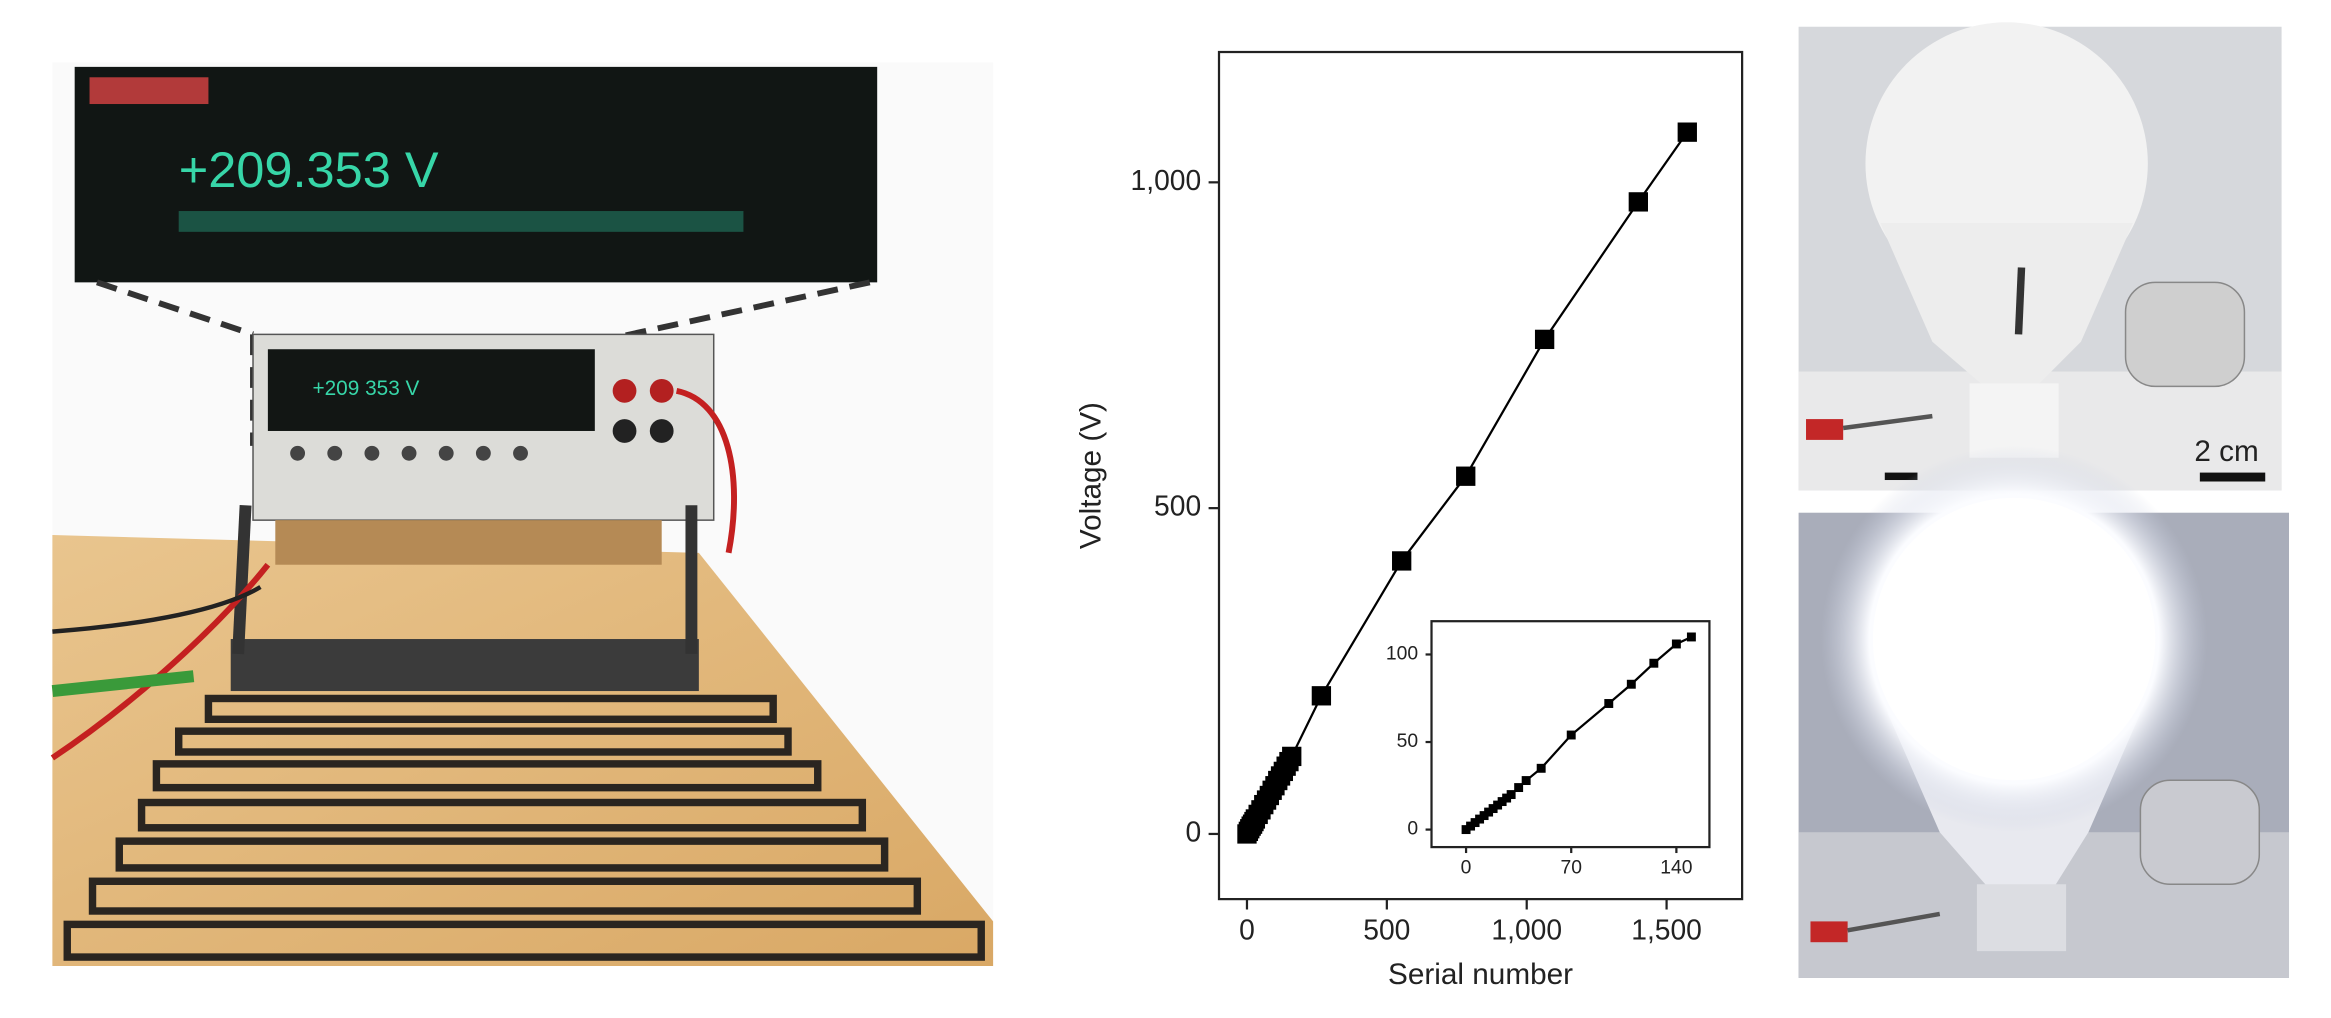 Image resolution: width=2331 pixels, height=1018 pixels. What do you see at coordinates (1480, 974) in the screenshot?
I see `x-axis-label: Serial number` at bounding box center [1480, 974].